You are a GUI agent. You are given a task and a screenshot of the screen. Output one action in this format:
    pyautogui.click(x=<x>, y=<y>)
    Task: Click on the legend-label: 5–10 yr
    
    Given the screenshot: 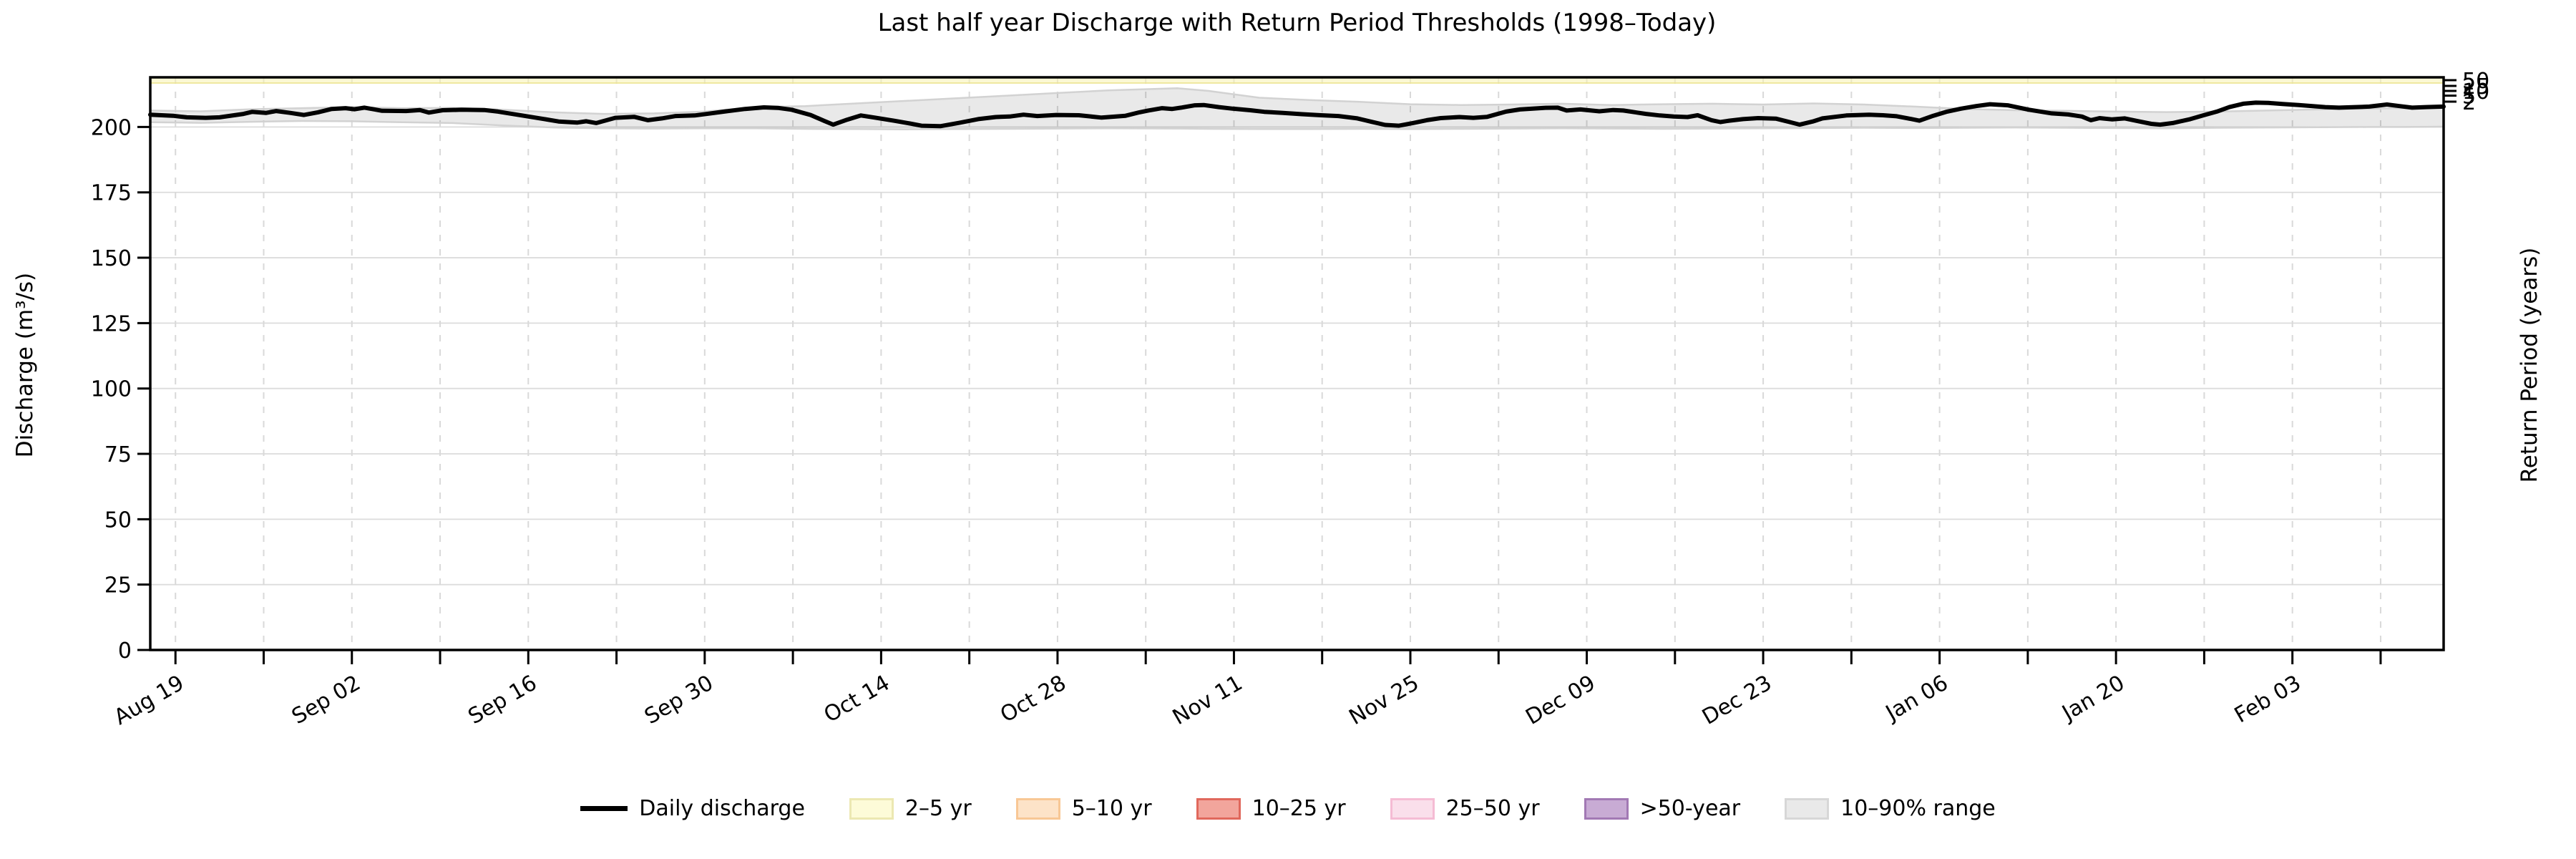 What is the action you would take?
    pyautogui.click(x=1111, y=808)
    